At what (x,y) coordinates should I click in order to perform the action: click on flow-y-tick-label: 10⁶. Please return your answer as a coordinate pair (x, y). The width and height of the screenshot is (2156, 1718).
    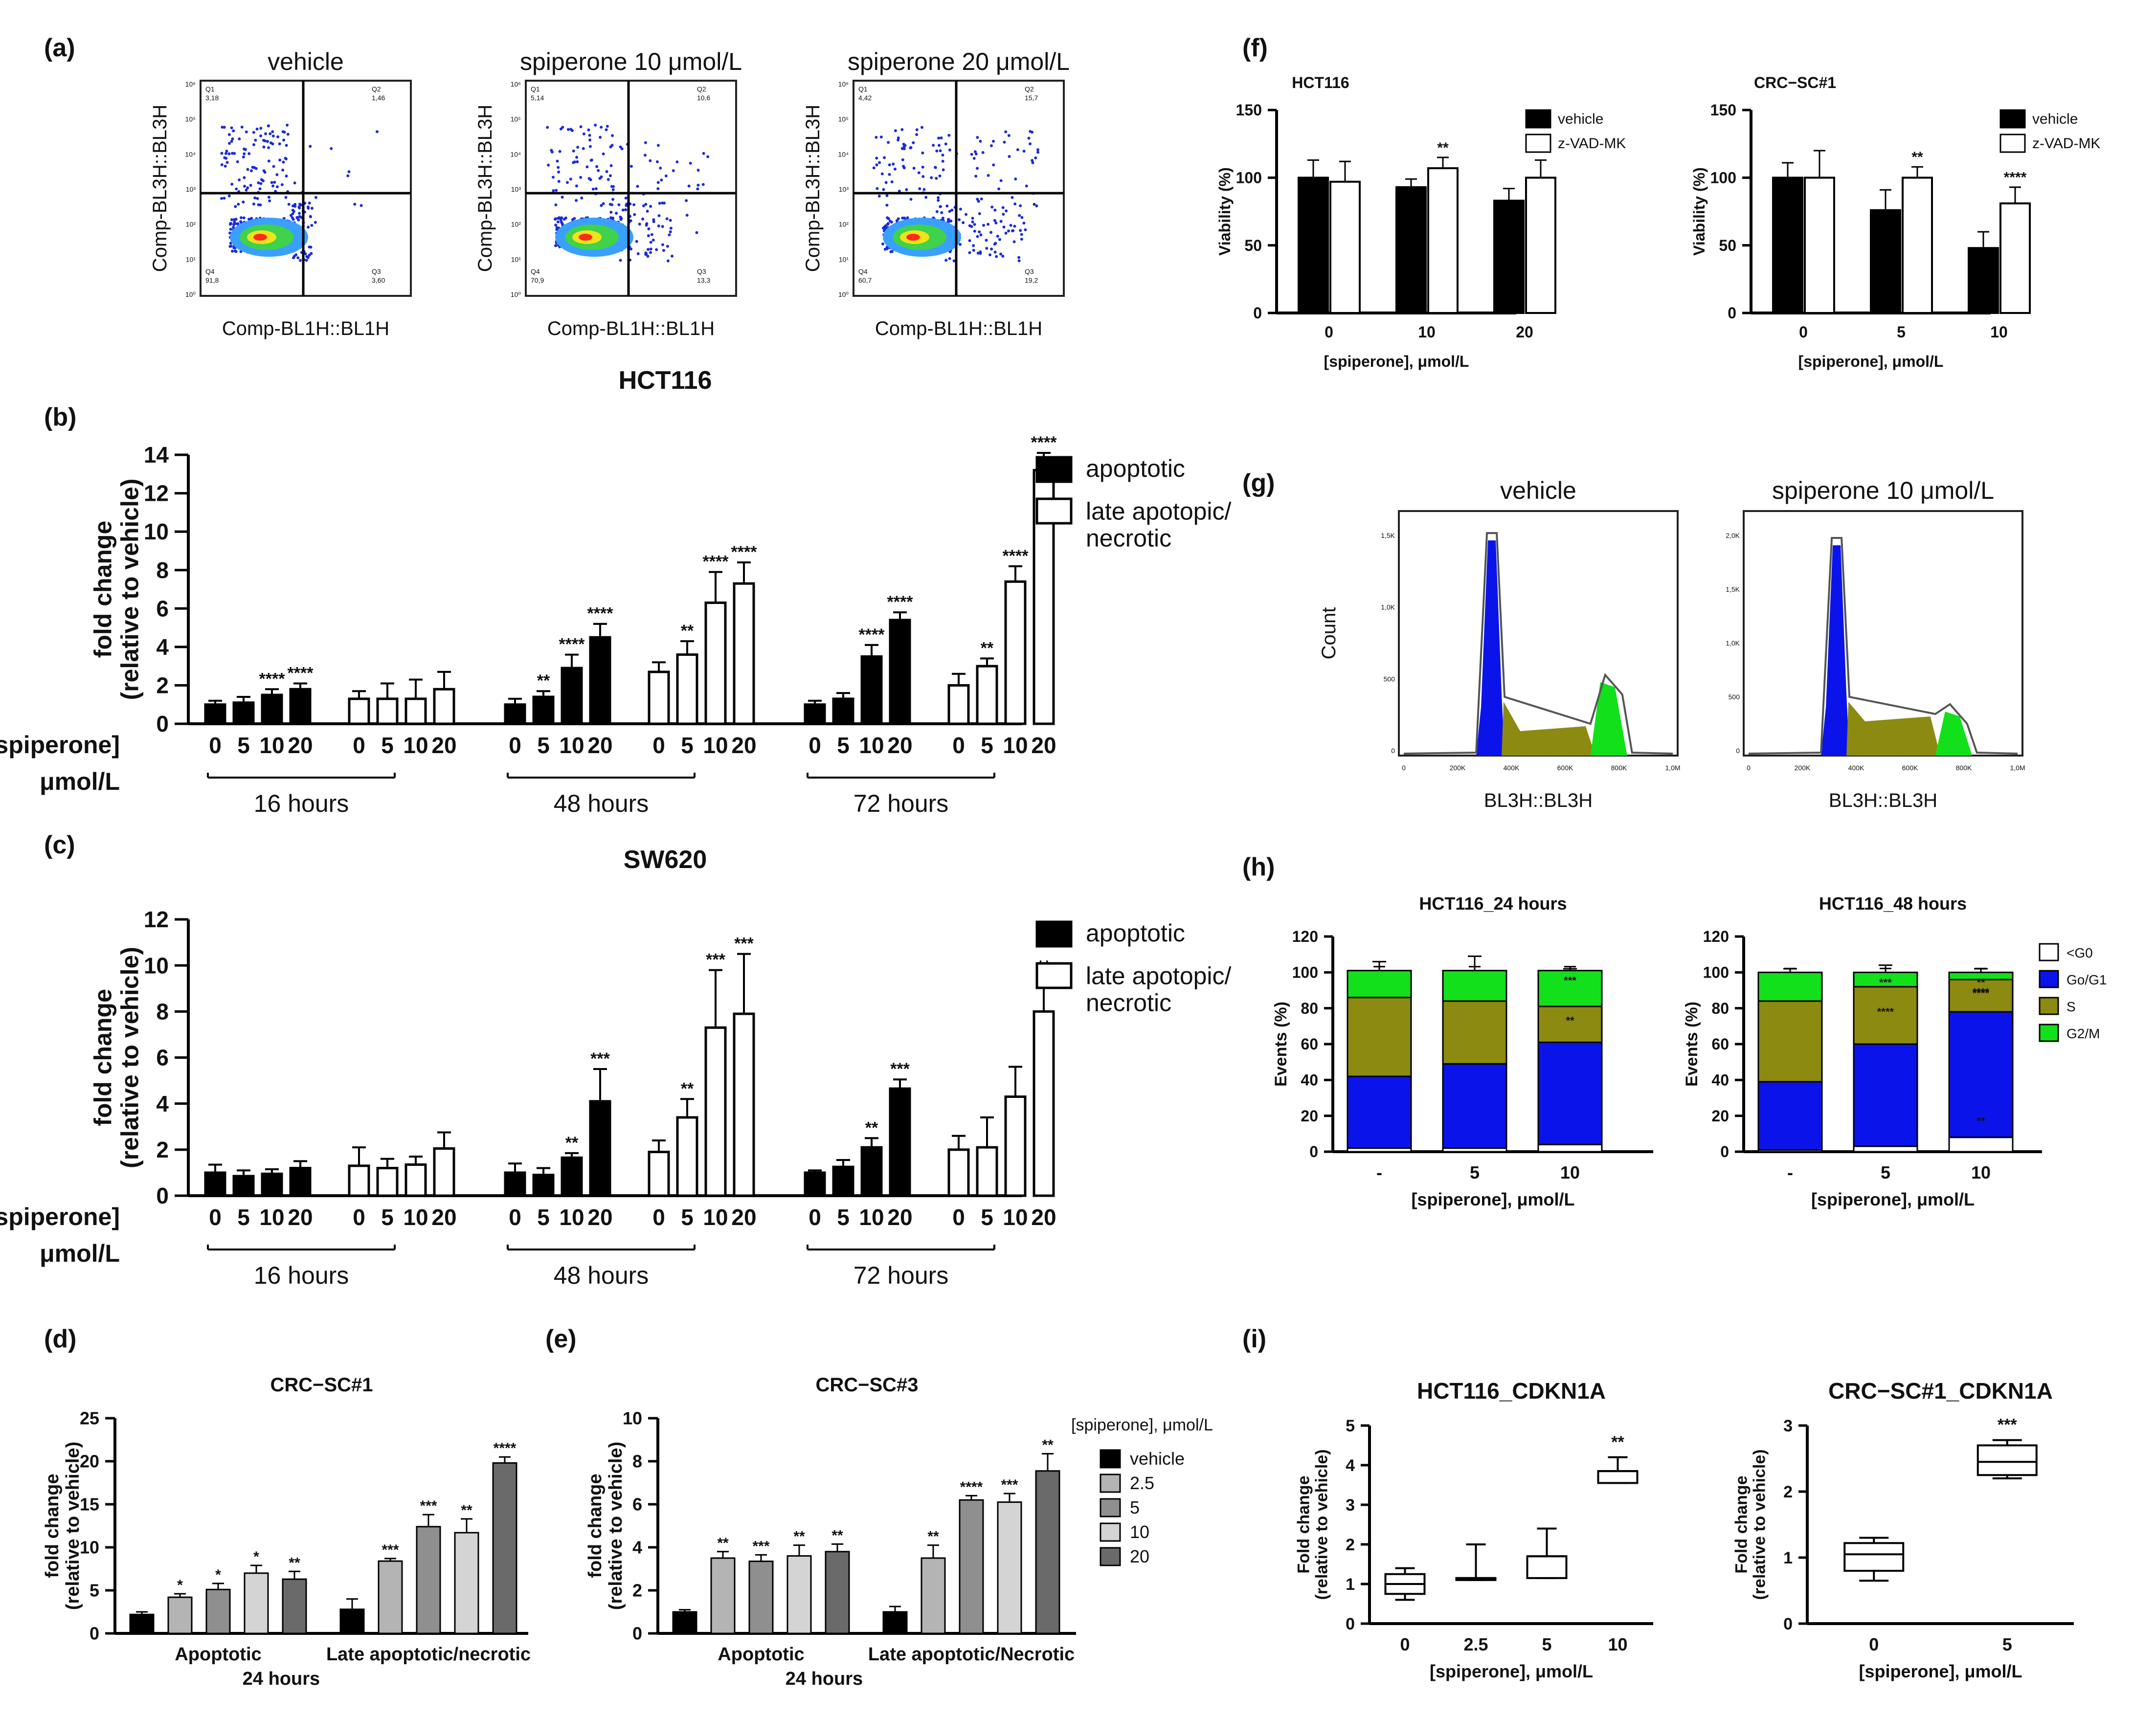
    Looking at the image, I should click on (843, 84).